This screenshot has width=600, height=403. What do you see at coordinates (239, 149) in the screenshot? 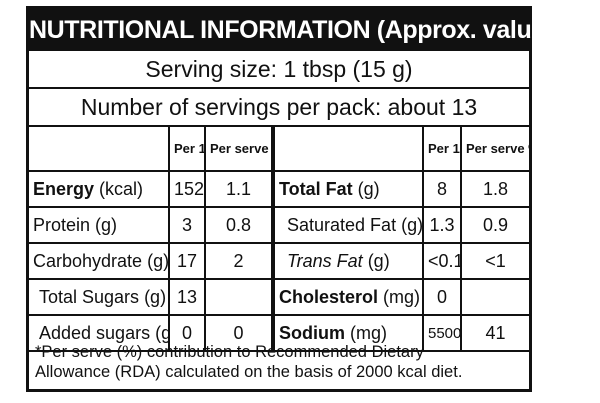
I see `header-per-serve-rda-left: Per serve % RDA*` at bounding box center [239, 149].